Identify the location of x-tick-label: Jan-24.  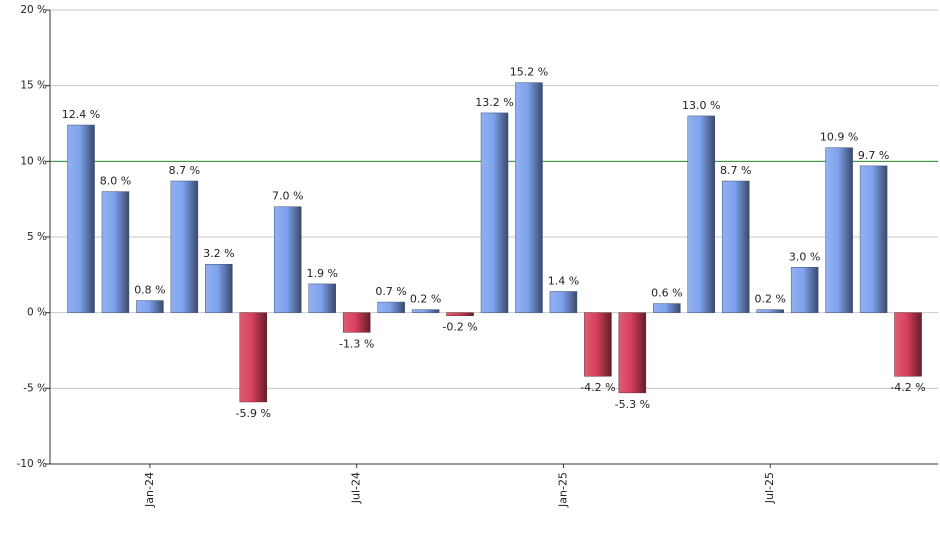
(149, 490).